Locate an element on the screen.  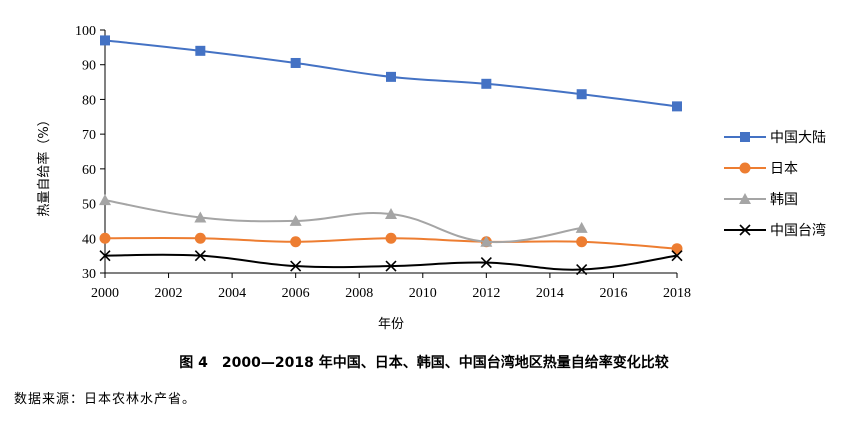
legend-item: 中国台湾 is located at coordinates (775, 230).